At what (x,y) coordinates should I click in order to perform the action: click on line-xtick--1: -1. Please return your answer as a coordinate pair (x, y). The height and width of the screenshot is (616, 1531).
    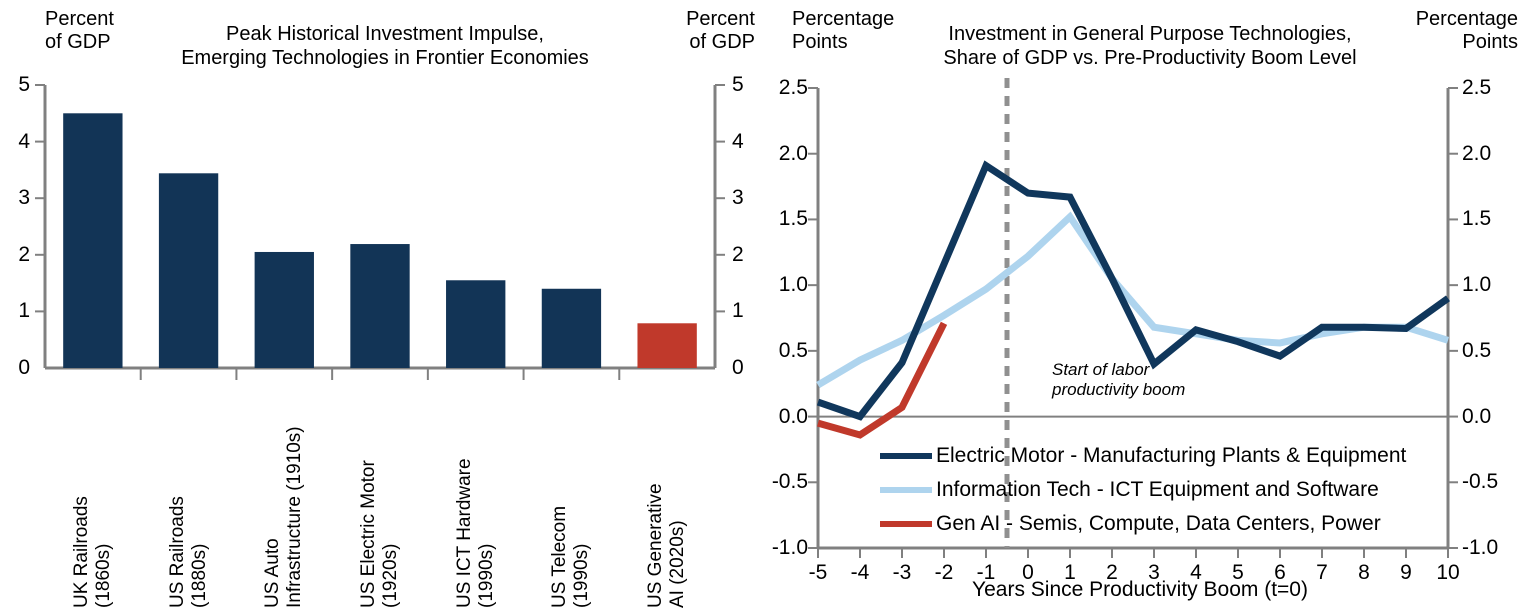
    Looking at the image, I should click on (986, 572).